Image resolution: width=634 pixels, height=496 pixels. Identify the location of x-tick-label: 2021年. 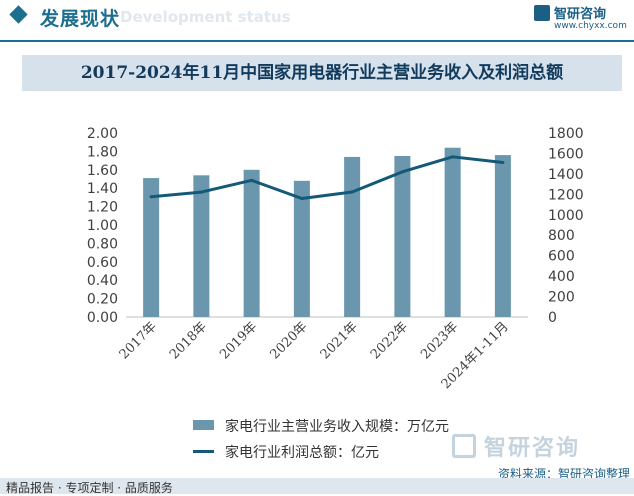
(339, 340).